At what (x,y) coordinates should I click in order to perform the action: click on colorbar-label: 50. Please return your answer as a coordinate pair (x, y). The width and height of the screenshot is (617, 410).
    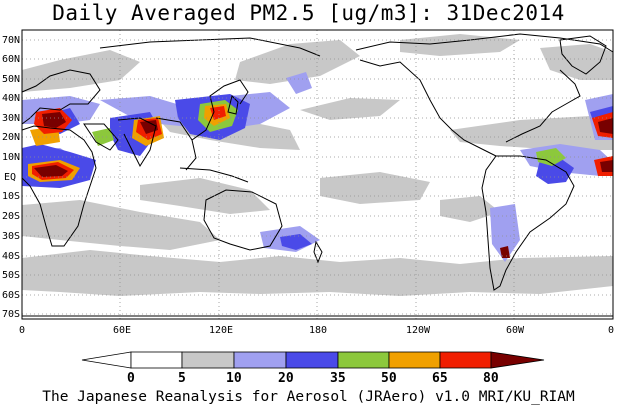
    Looking at the image, I should click on (389, 378).